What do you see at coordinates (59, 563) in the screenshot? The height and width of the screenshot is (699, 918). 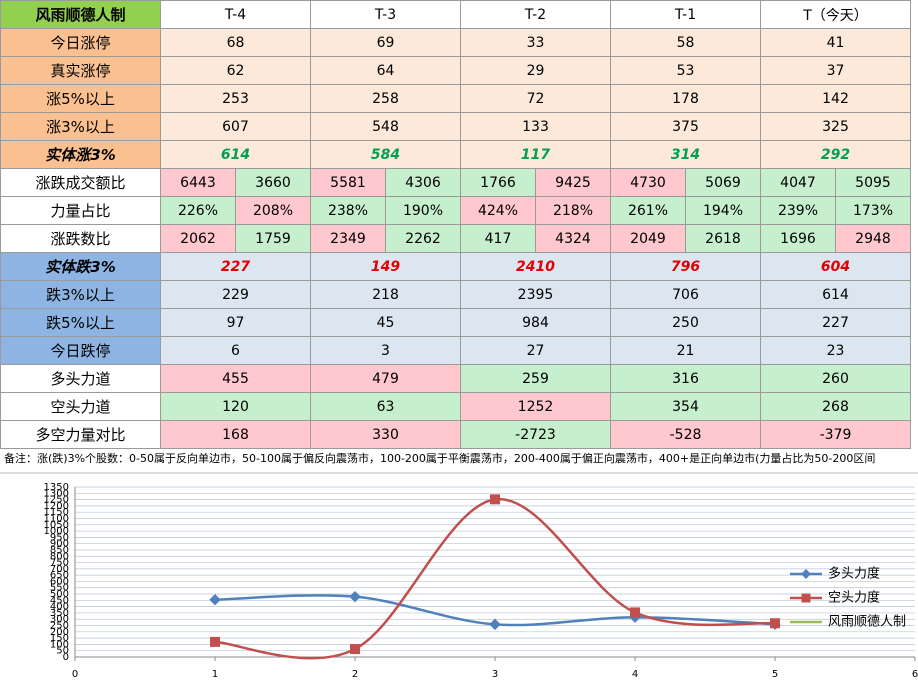 I see `y-tick-label: 750` at bounding box center [59, 563].